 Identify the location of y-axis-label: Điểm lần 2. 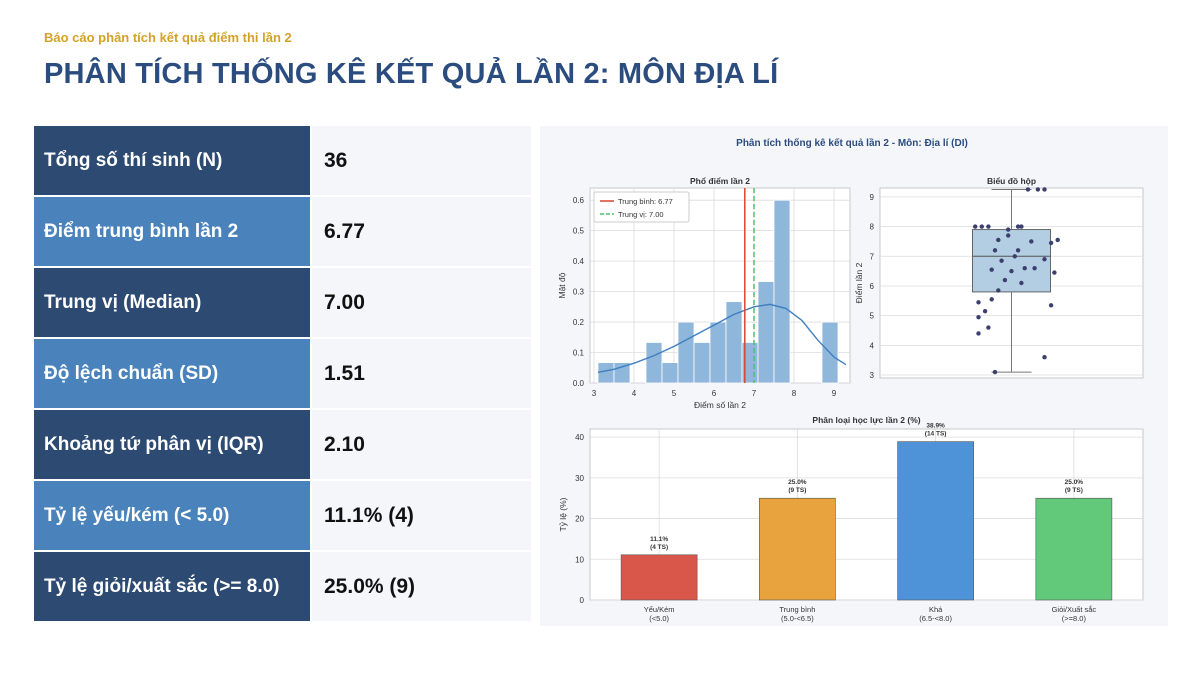
(859, 282).